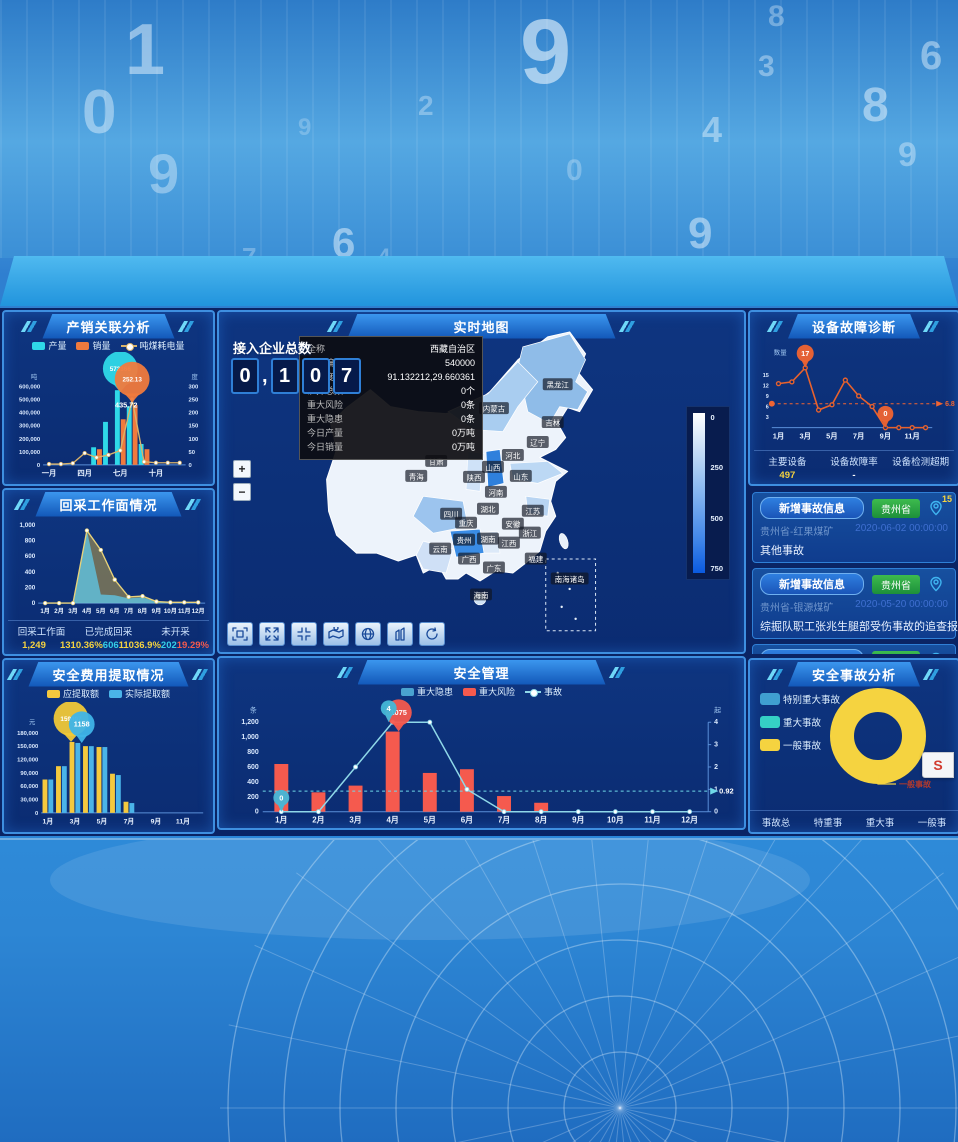  What do you see at coordinates (108, 693) in the screenshot?
I see `legend: 应提取额 实际提取额` at bounding box center [108, 693].